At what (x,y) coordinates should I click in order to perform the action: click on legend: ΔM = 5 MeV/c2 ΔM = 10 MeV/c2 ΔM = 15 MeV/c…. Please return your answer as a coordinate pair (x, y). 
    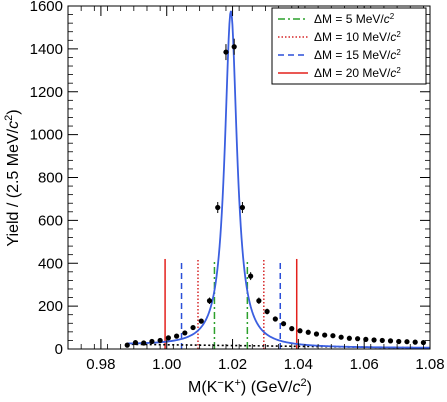
    Looking at the image, I should click on (349, 46).